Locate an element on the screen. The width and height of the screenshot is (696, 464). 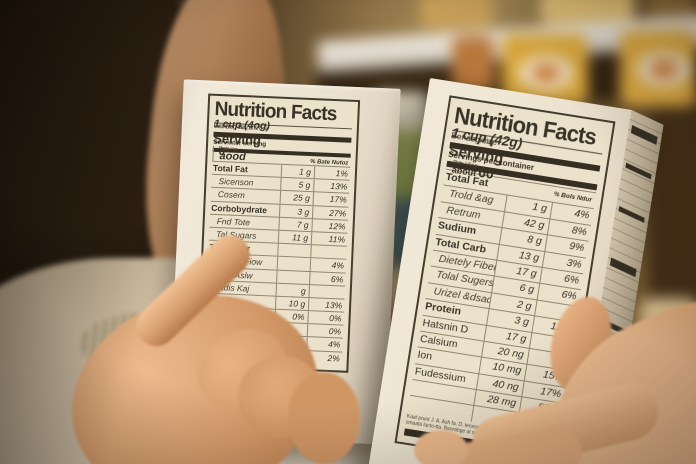
left-hand-thumb is located at coordinates (324, 418).